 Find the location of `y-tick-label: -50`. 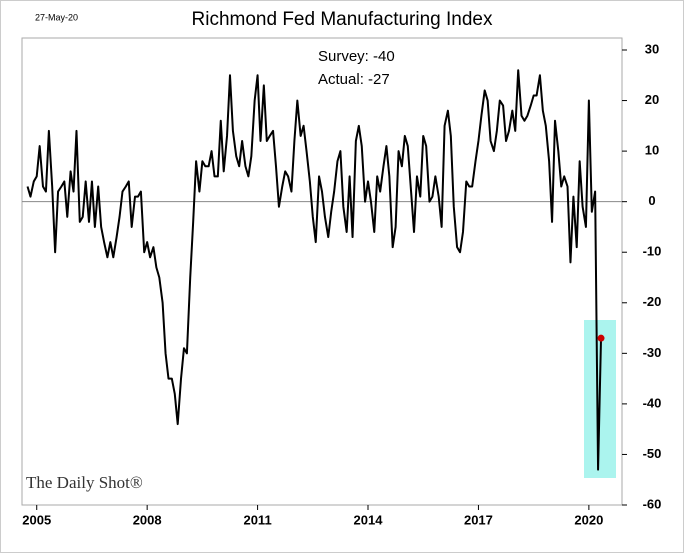

y-tick-label: -50 is located at coordinates (652, 453).